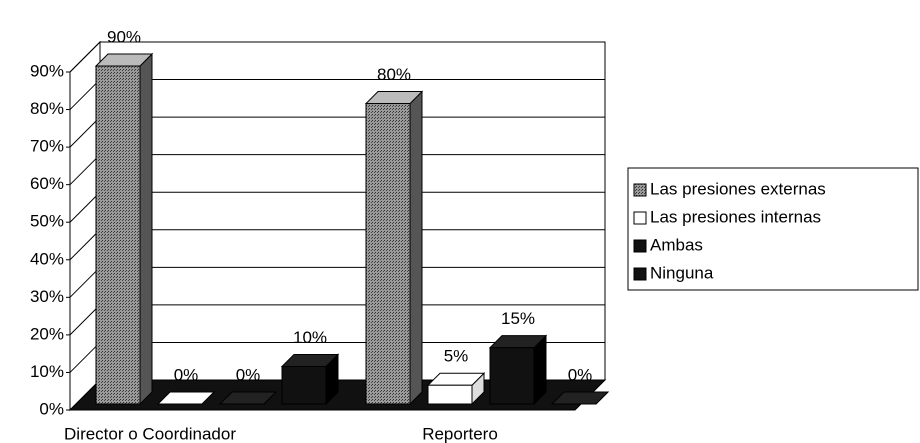 This screenshot has width=920, height=443. I want to click on value-label: 90%, so click(124, 36).